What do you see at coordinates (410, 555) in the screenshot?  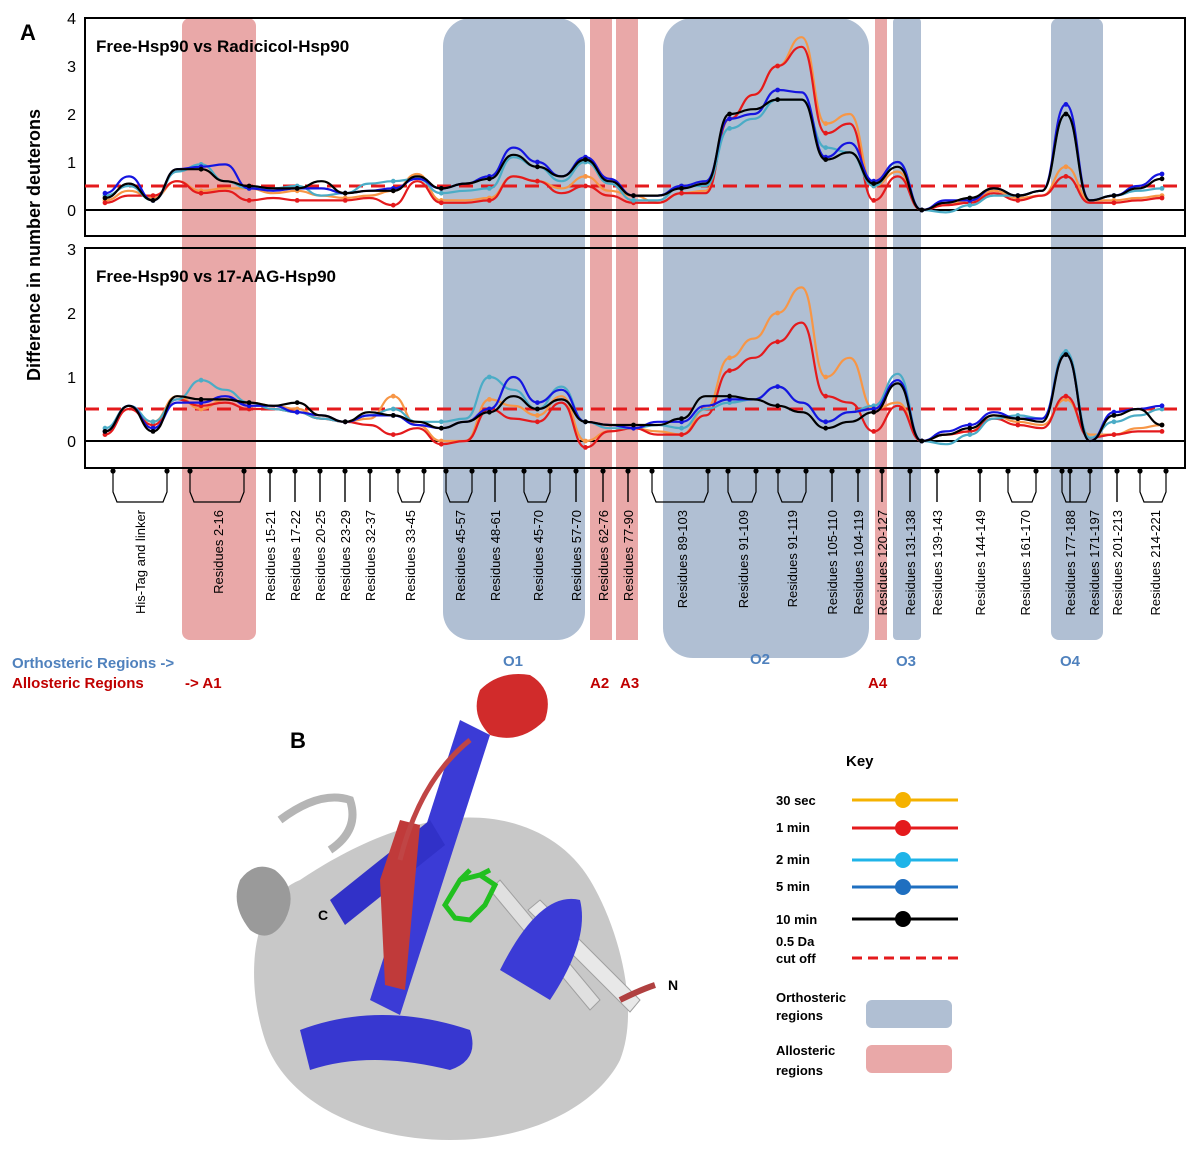 I see `residue-label: Residues 33-45` at bounding box center [410, 555].